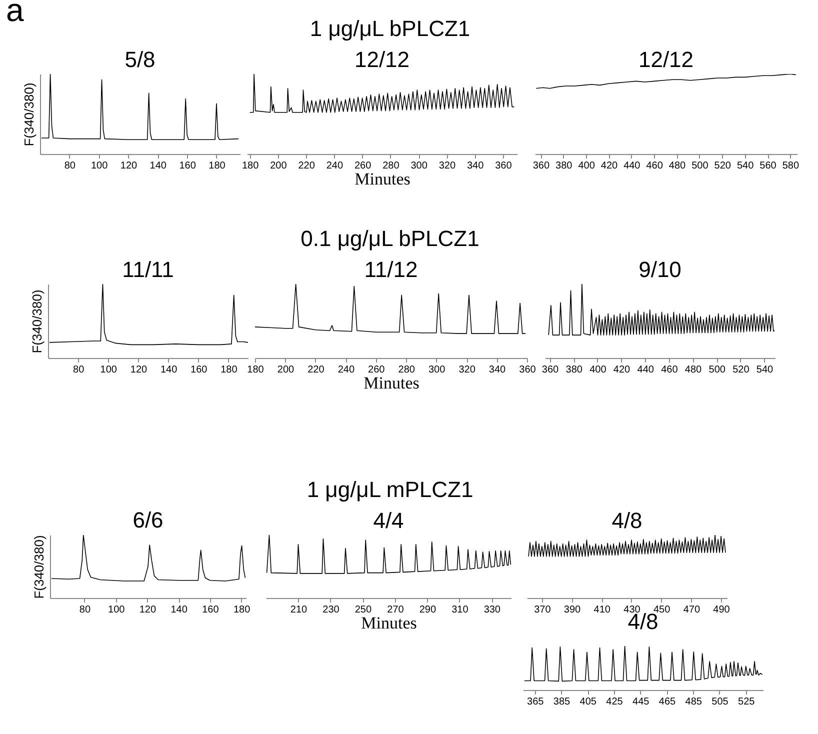  What do you see at coordinates (543, 610) in the screenshot?
I see `x-tick-label: 370` at bounding box center [543, 610].